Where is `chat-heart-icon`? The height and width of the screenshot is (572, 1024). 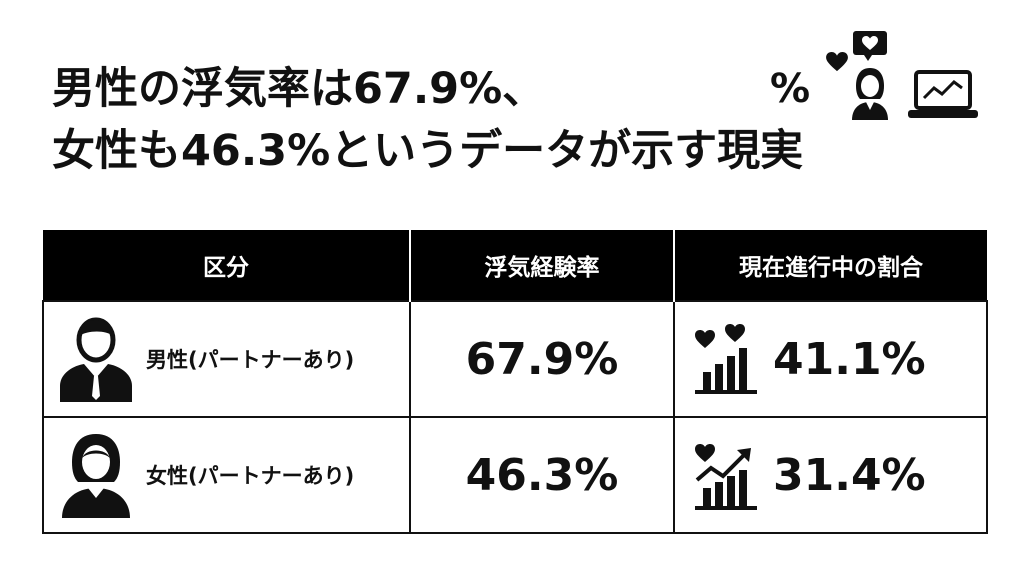
chat-heart-icon is located at coordinates (870, 46).